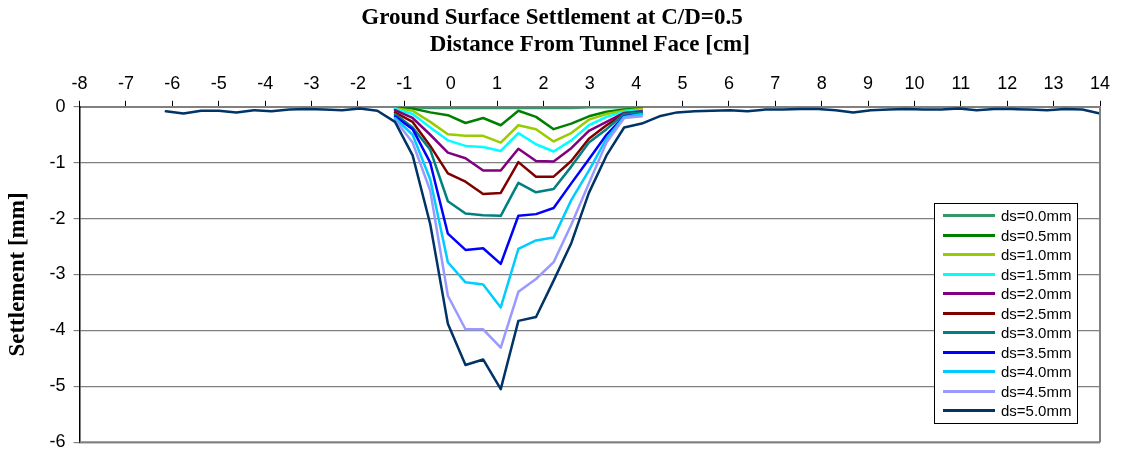  Describe the element at coordinates (961, 82) in the screenshot. I see `x-tick-label: 11` at that location.